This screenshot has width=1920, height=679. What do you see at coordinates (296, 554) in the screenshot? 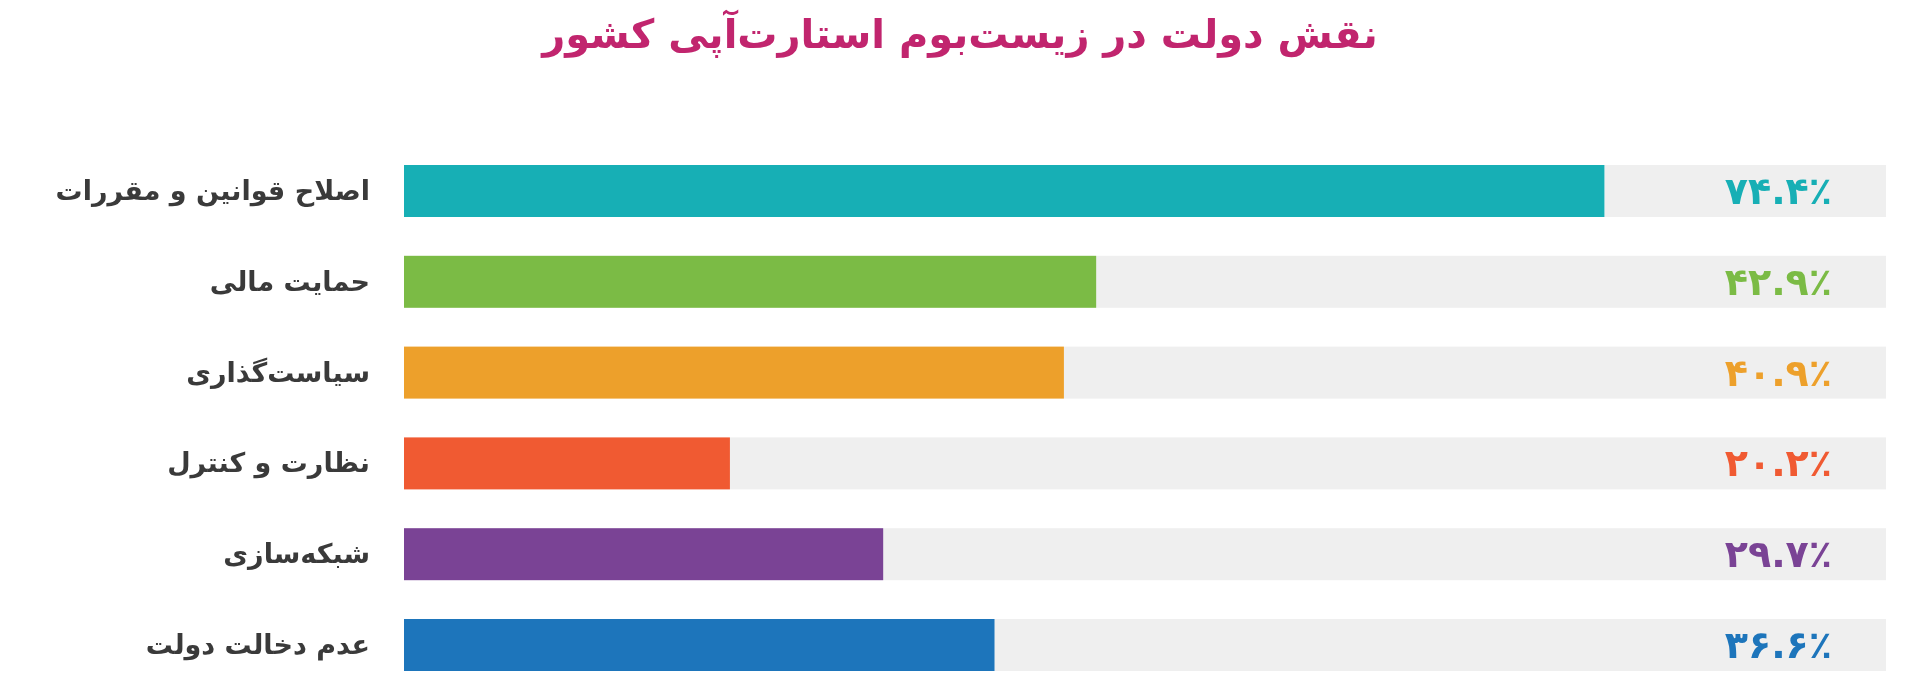
I see `y-tick-label: شبکه‌سازی` at bounding box center [296, 554].